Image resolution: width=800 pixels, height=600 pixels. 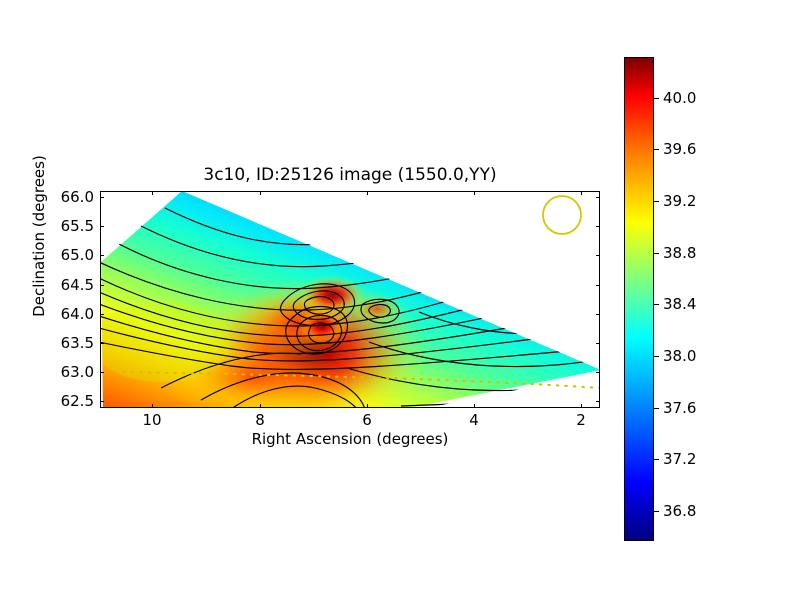 What do you see at coordinates (680, 408) in the screenshot?
I see `cbar-tick-label: 37.6` at bounding box center [680, 408].